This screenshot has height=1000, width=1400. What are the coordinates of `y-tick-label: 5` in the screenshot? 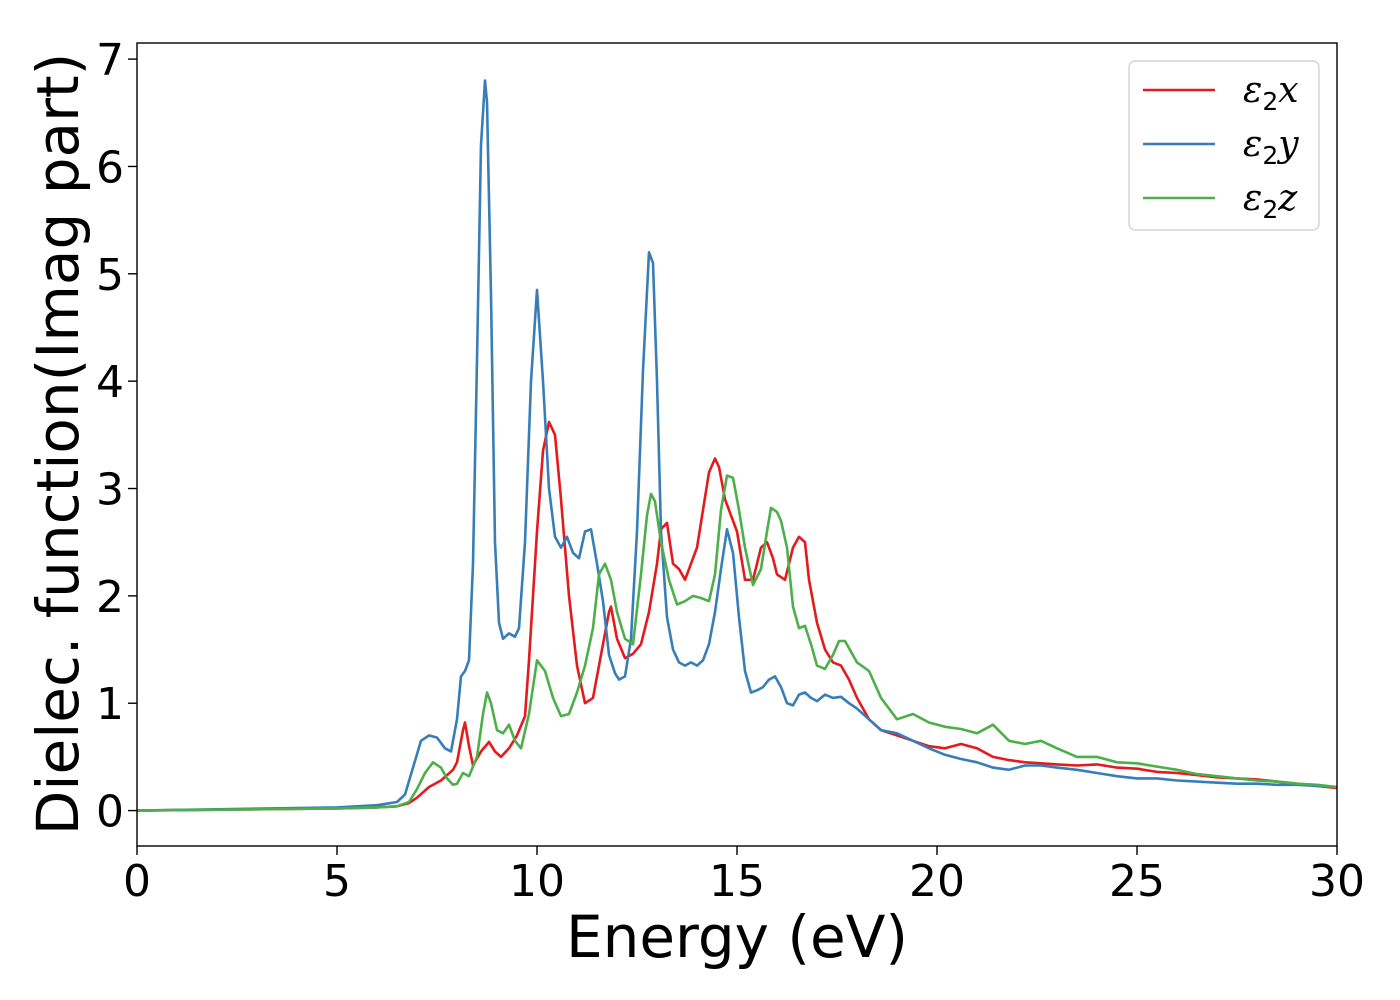 It's located at (110, 275).